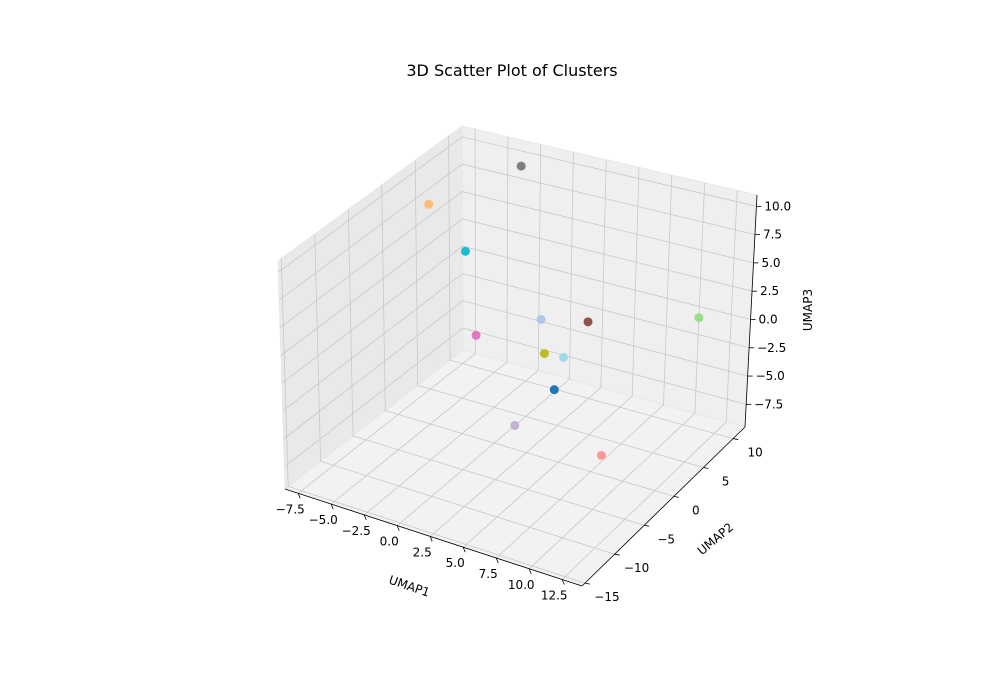 Image resolution: width=1000 pixels, height=700 pixels. What do you see at coordinates (755, 453) in the screenshot?
I see `y-tick-label: 10` at bounding box center [755, 453].